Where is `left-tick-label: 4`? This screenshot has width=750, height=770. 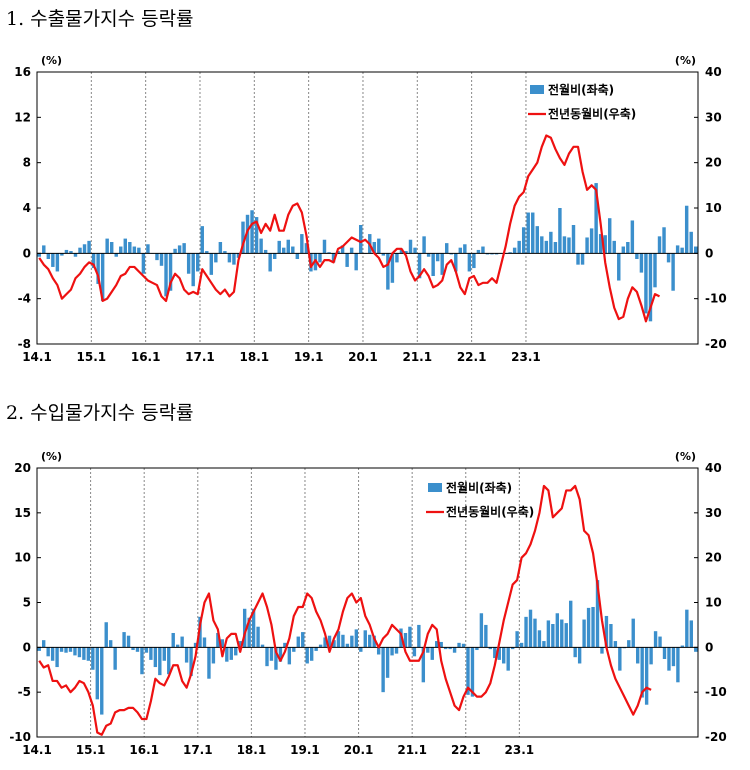 left-tick-label: 4 is located at coordinates (27, 208).